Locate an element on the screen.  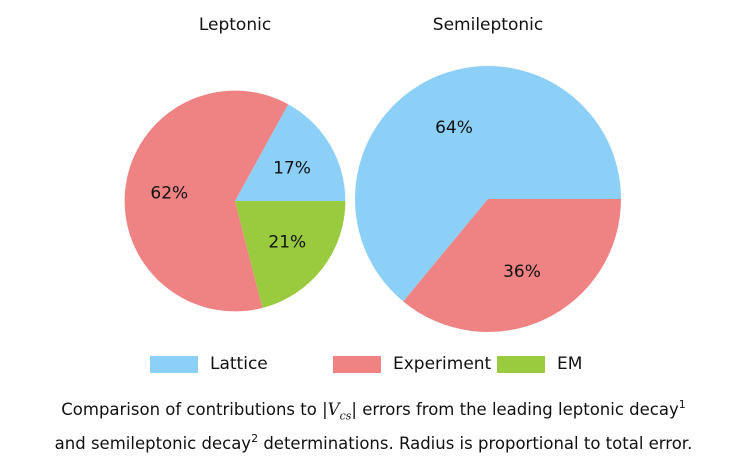
caption-text-pre: Comparison of contributions to | is located at coordinates (194, 409).